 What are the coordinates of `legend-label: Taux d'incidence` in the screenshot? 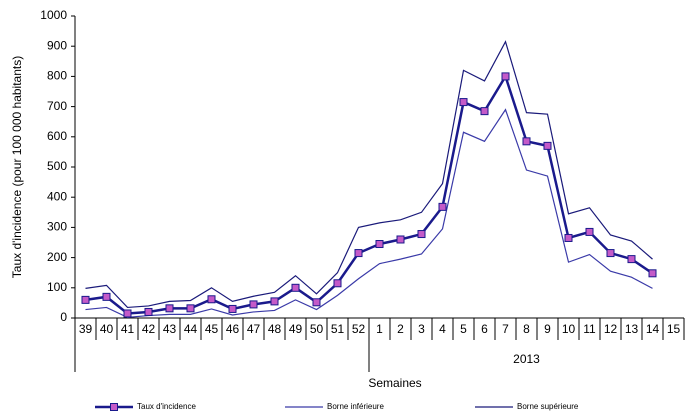 It's located at (166, 406).